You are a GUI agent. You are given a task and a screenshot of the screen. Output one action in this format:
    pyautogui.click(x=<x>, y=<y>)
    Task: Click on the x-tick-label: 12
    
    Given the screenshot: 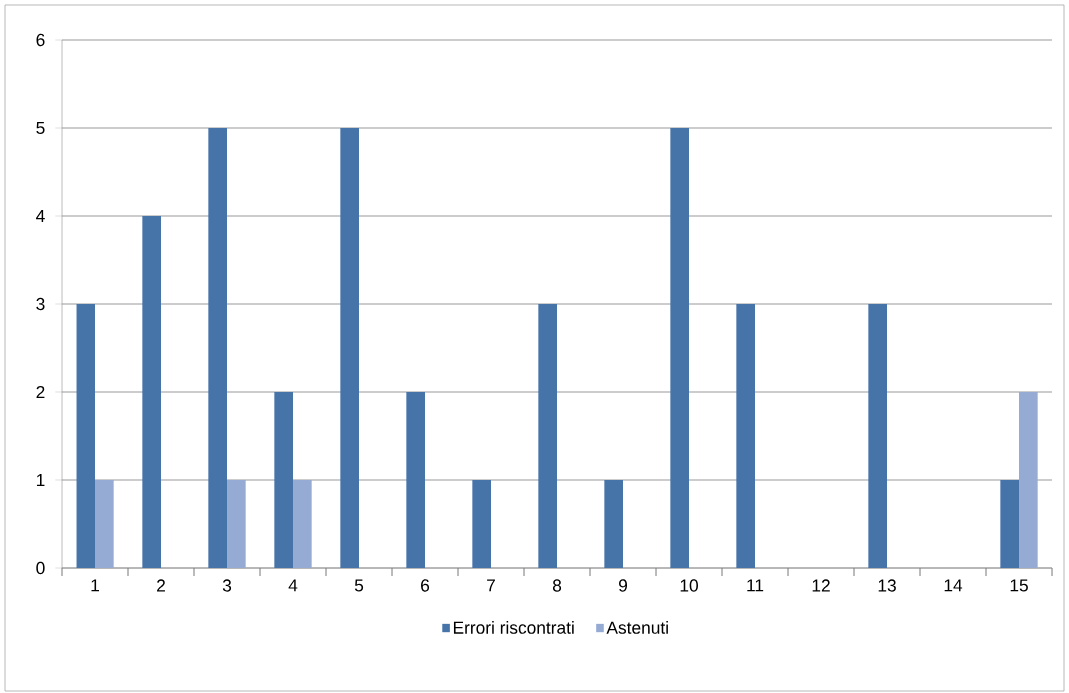 What is the action you would take?
    pyautogui.click(x=821, y=585)
    